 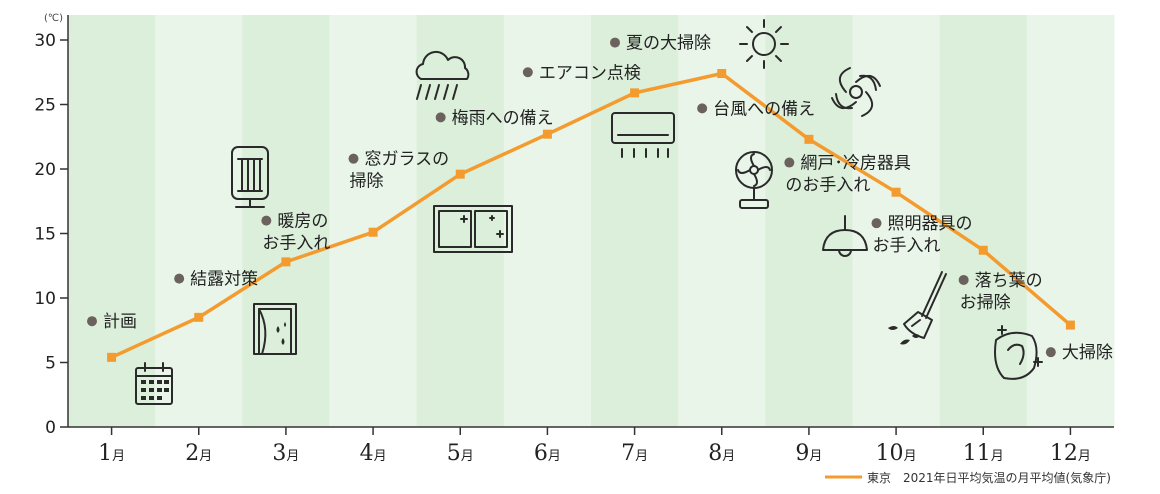 What do you see at coordinates (668, 44) in the screenshot?
I see `annotation-label: 夏の大掃除` at bounding box center [668, 44].